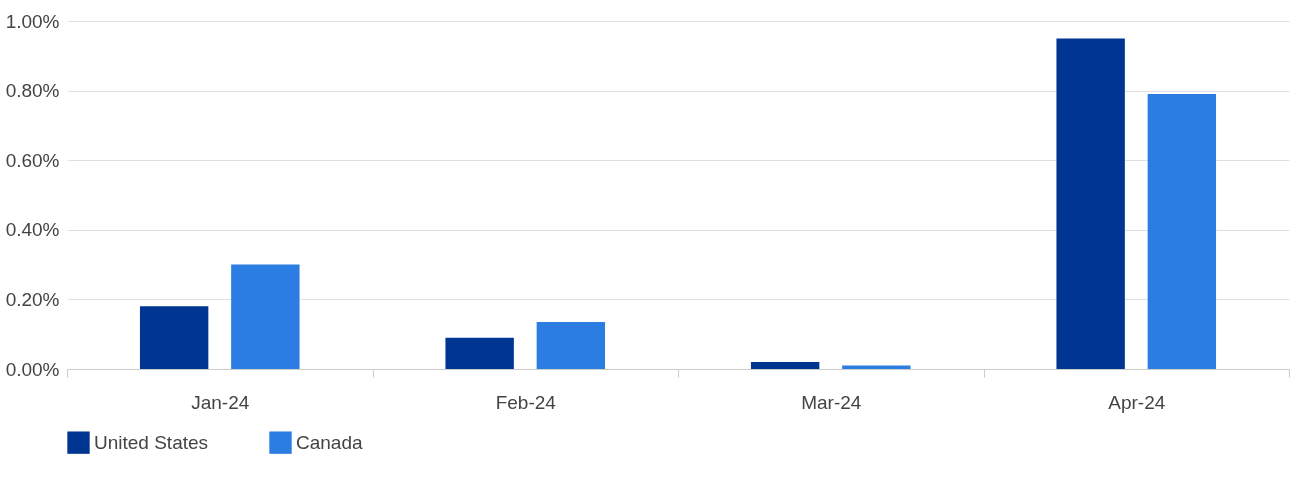 The width and height of the screenshot is (1308, 498). Describe the element at coordinates (32, 21) in the screenshot. I see `y-tick-label: 1.00%` at that location.